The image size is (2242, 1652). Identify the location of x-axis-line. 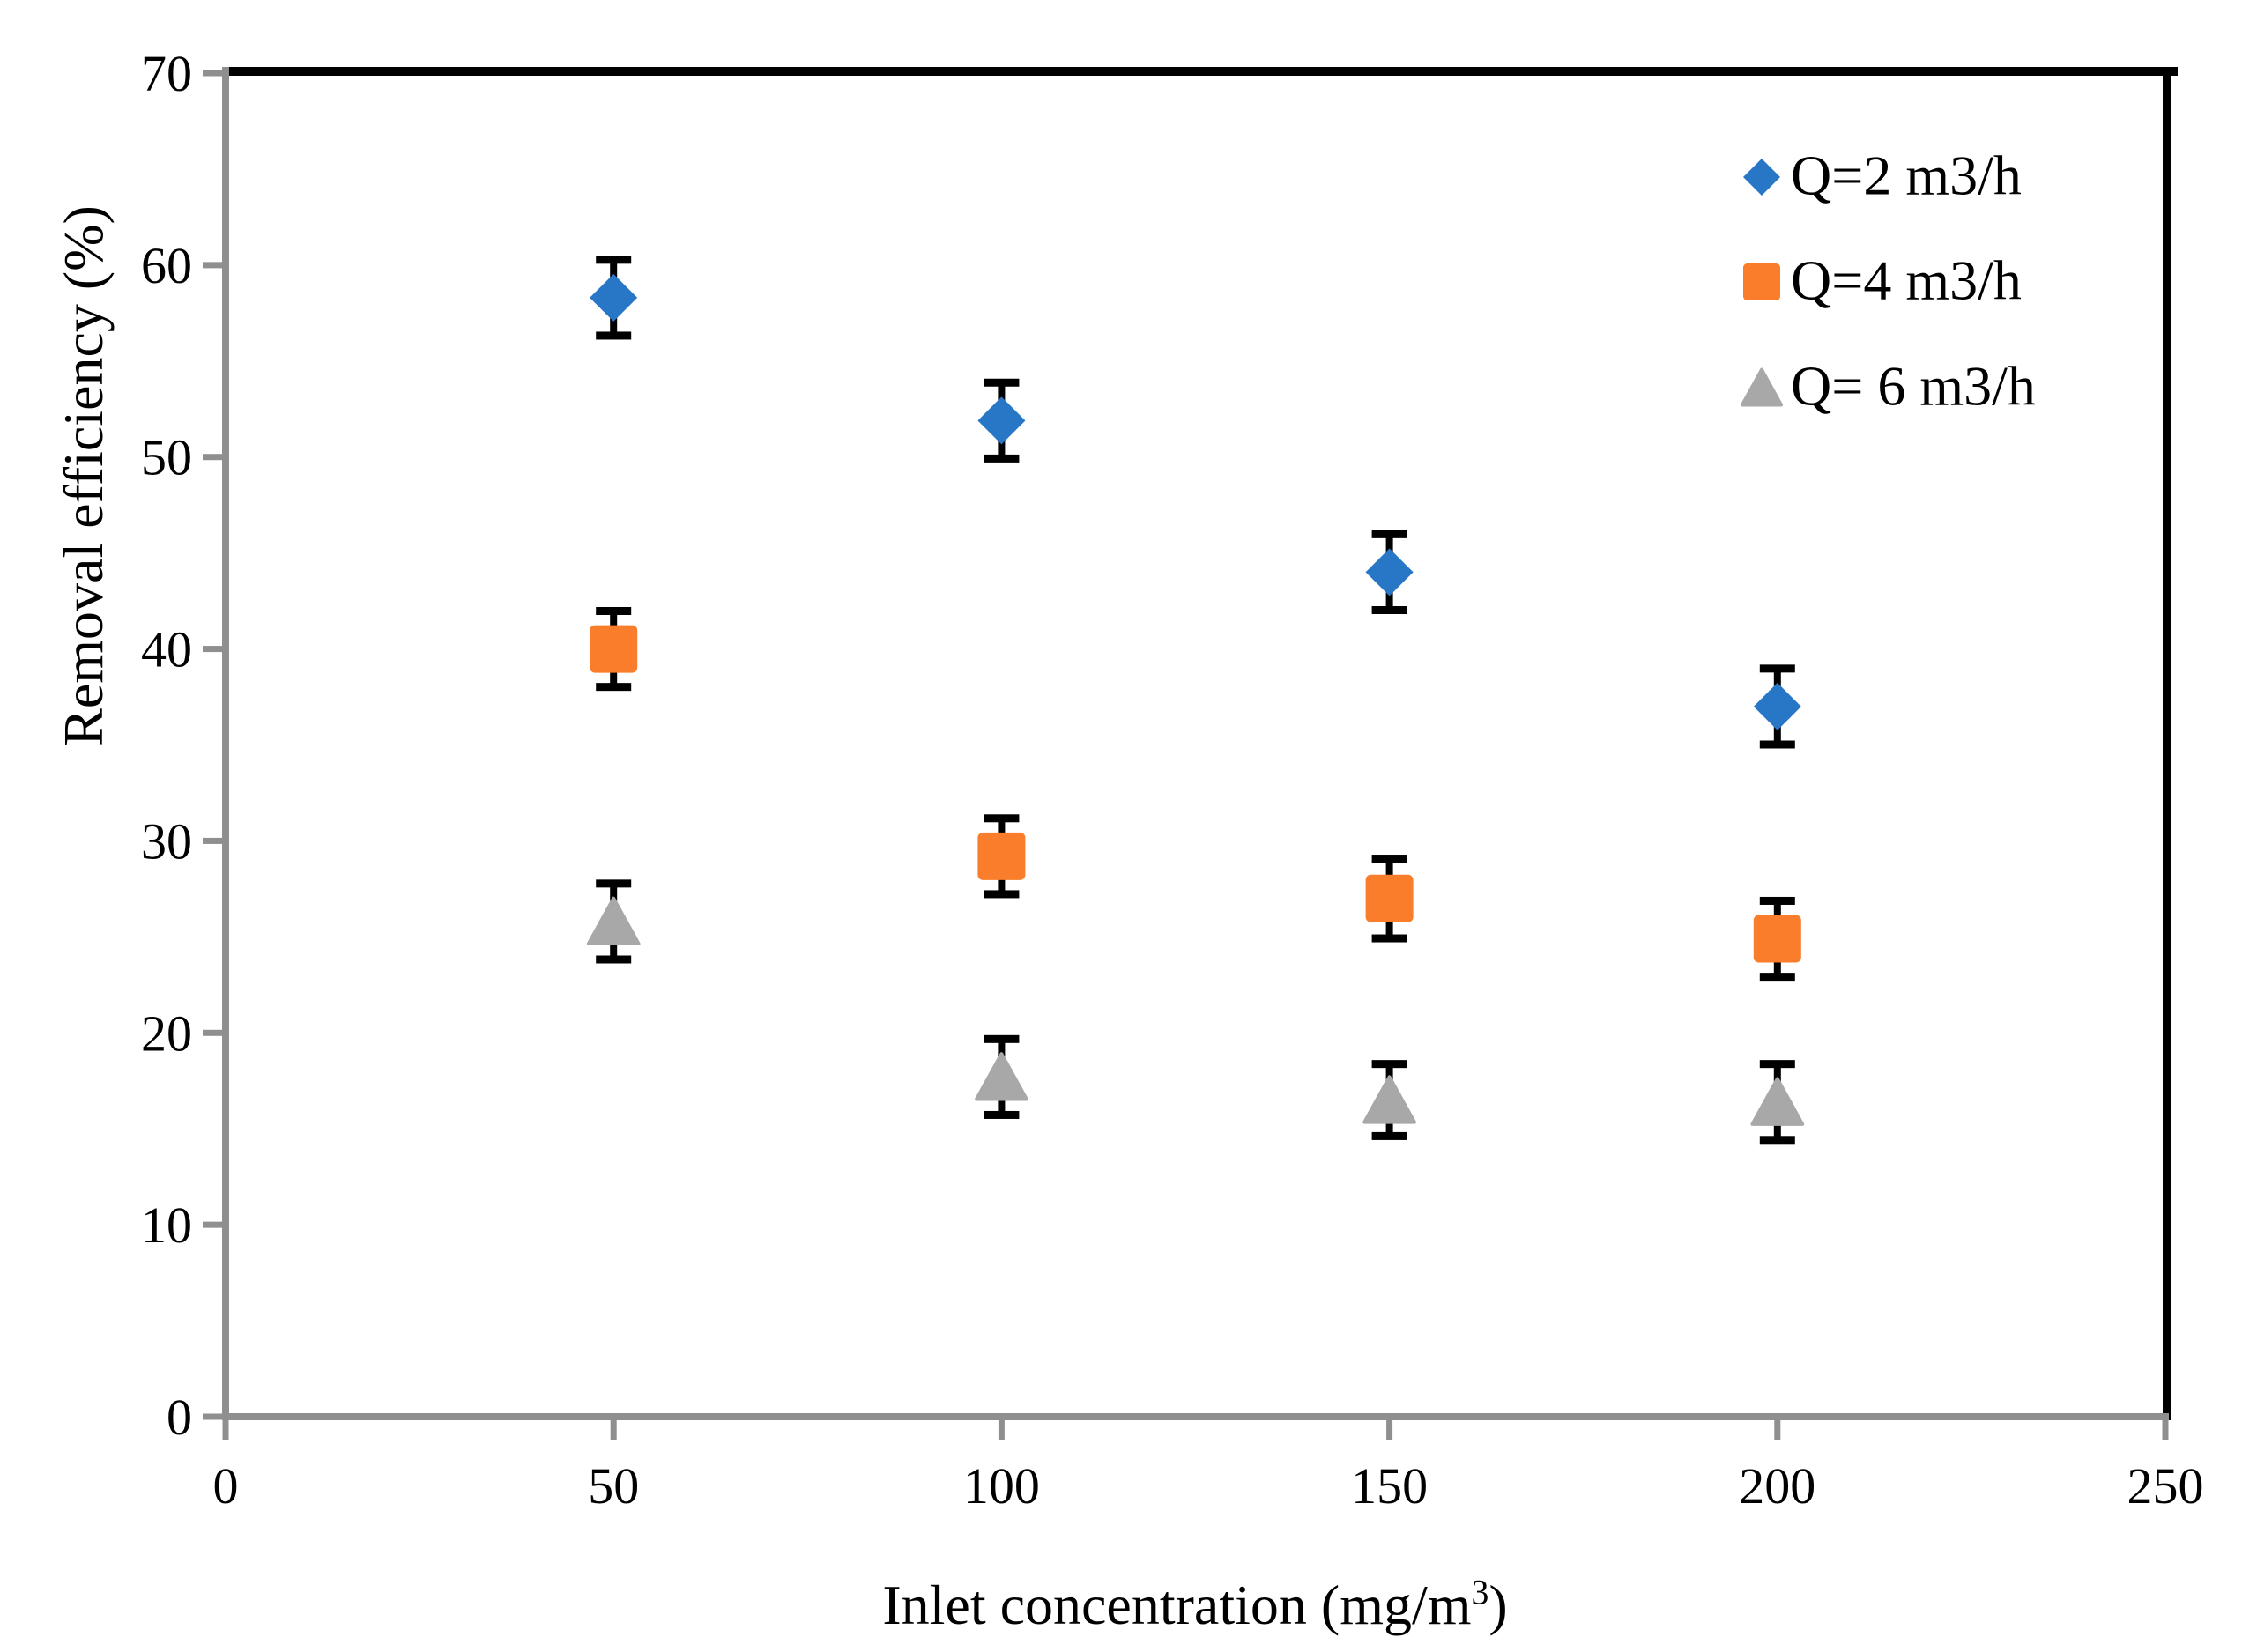
(1195, 1416).